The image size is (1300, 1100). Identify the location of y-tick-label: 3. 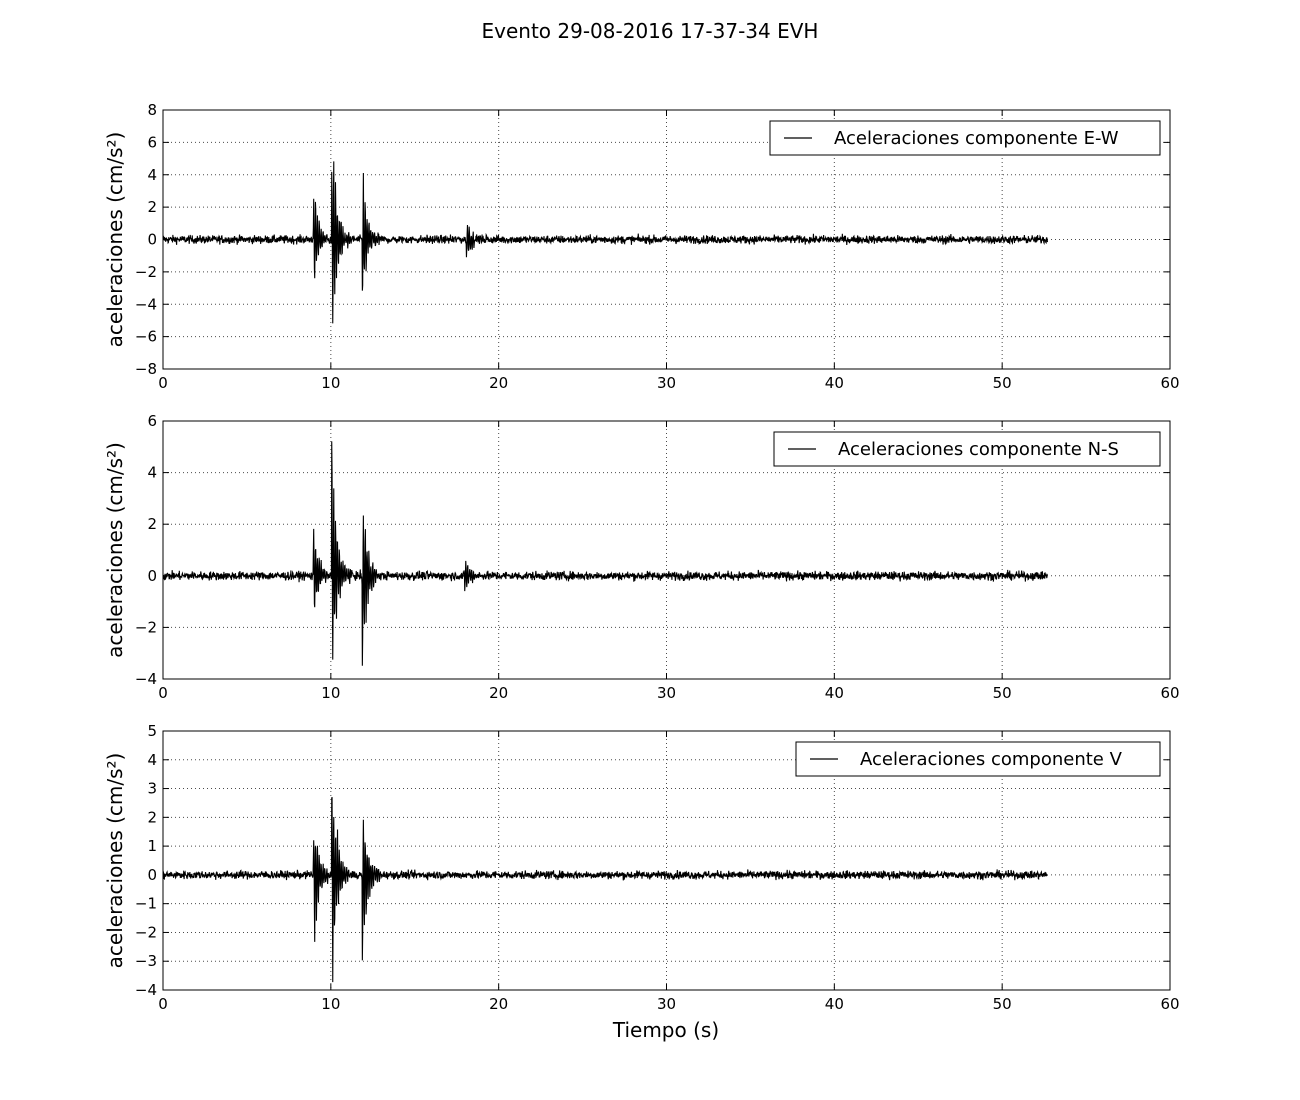
(152, 789).